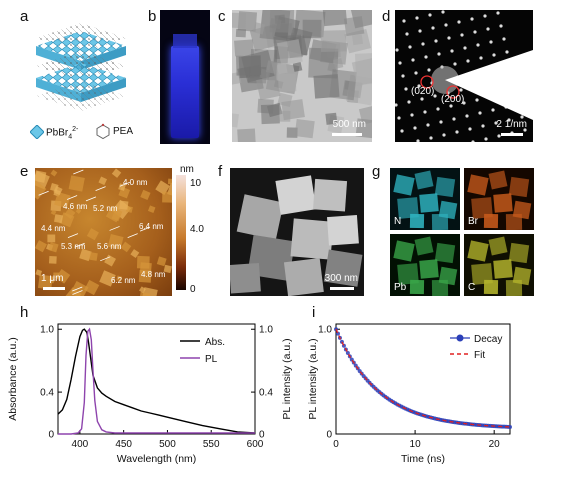 This screenshot has height=478, width=565. What do you see at coordinates (511, 124) in the screenshot?
I see `saed-scale-bar-label: 2 1/nm` at bounding box center [511, 124].